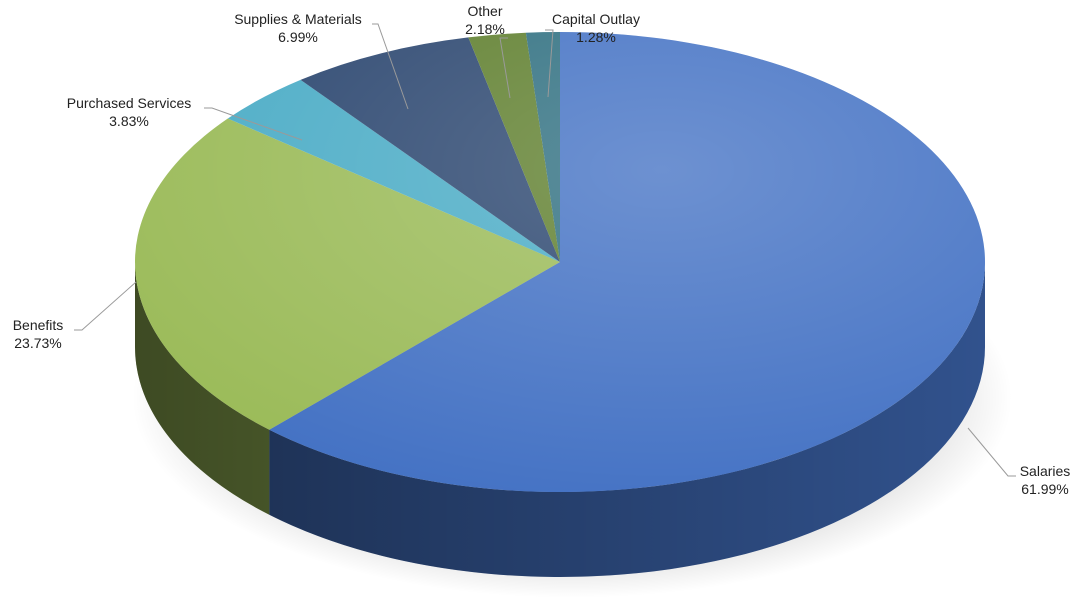 This screenshot has height=597, width=1080. What do you see at coordinates (129, 121) in the screenshot?
I see `slice-value-label: 3.83%` at bounding box center [129, 121].